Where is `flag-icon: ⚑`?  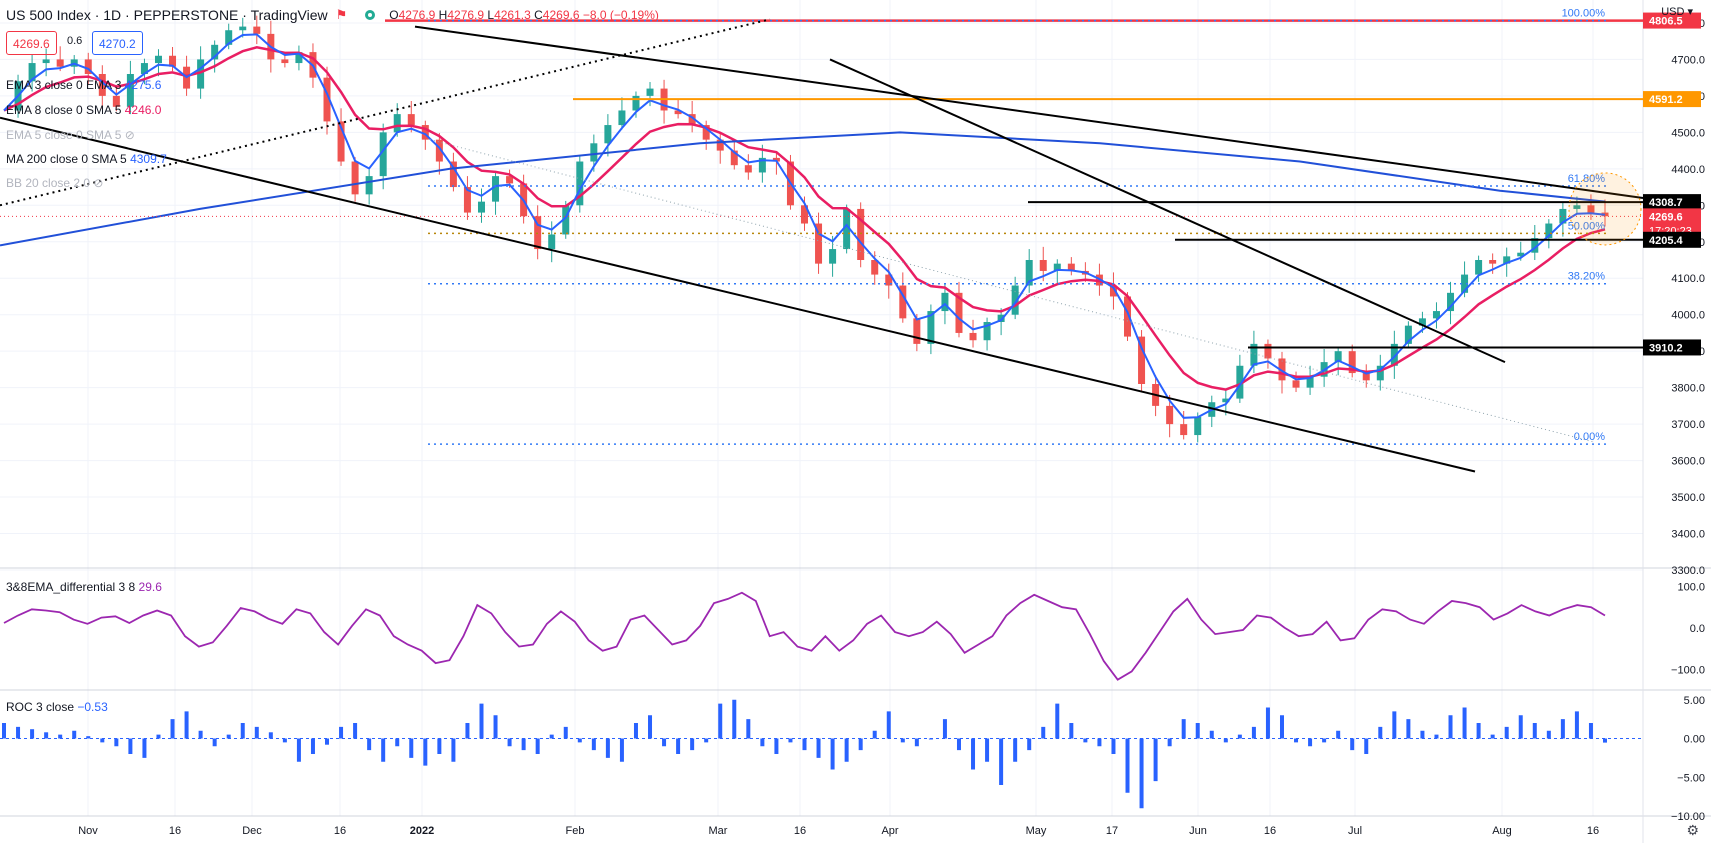 flag-icon: ⚑ is located at coordinates (341, 14).